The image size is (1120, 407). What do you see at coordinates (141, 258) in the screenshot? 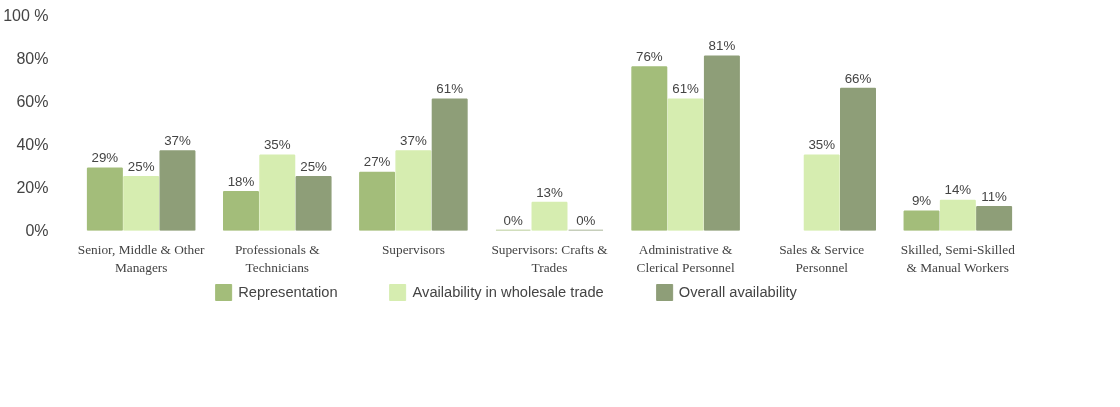
I see `x-tick-label: Senior, Middle & Other Managers` at bounding box center [141, 258].